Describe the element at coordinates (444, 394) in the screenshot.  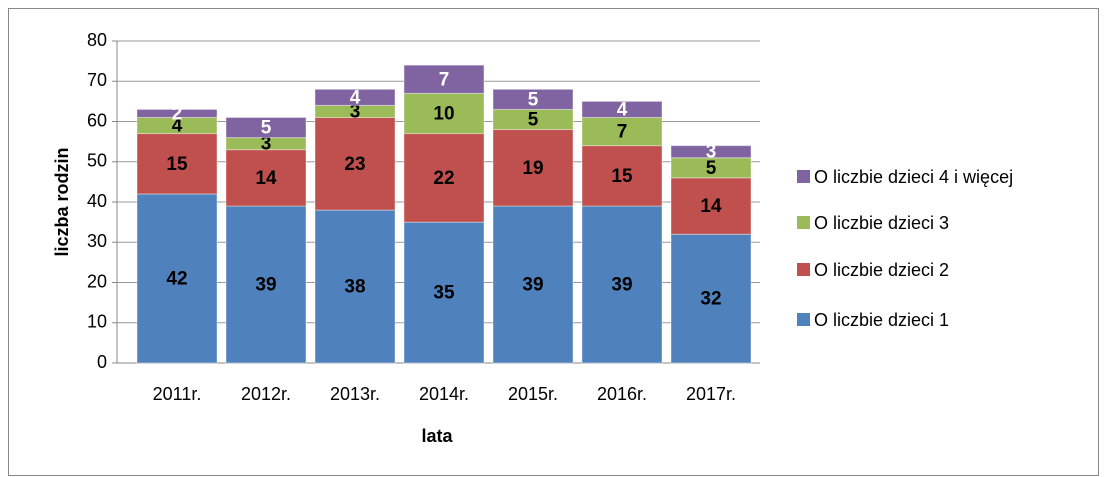
I see `x-tick-label: 2014r.` at that location.